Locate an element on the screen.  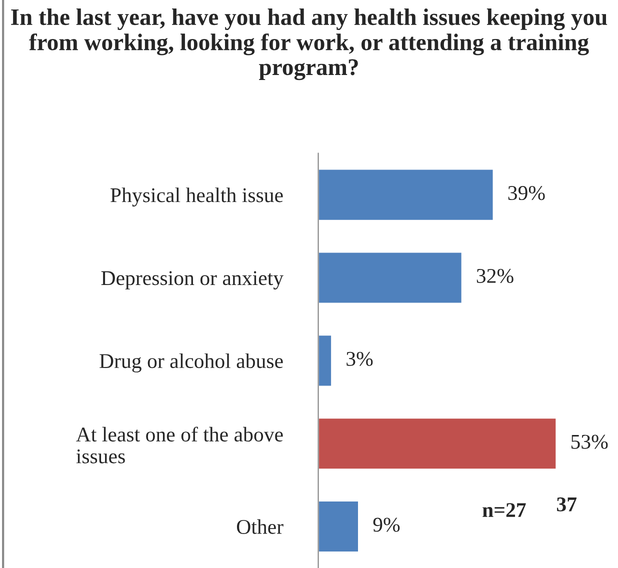
y-tick-label: Depression or anxiety is located at coordinates (192, 280).